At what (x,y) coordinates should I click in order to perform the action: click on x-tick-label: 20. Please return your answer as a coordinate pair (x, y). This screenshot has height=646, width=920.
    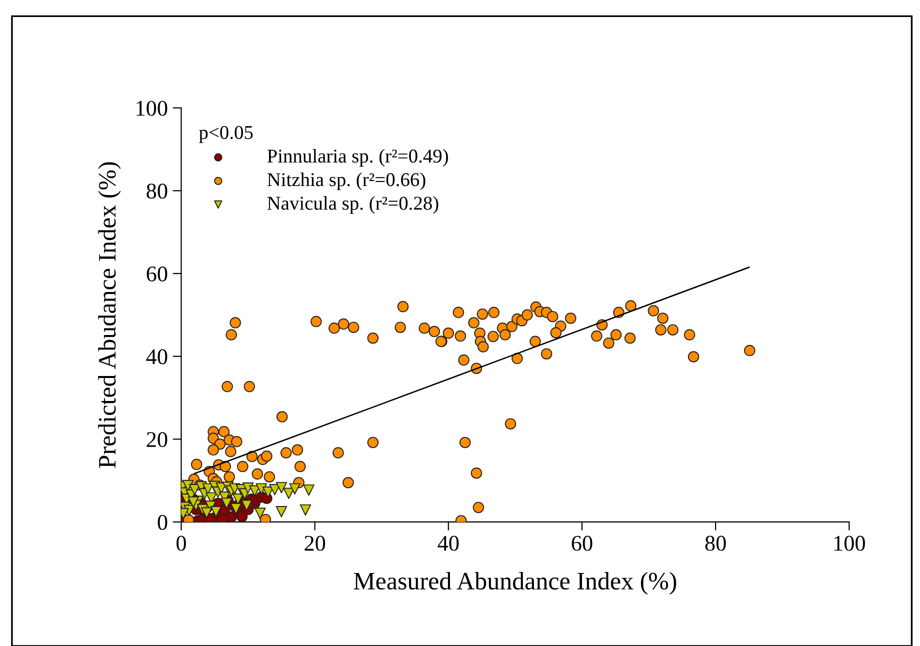
    Looking at the image, I should click on (315, 543).